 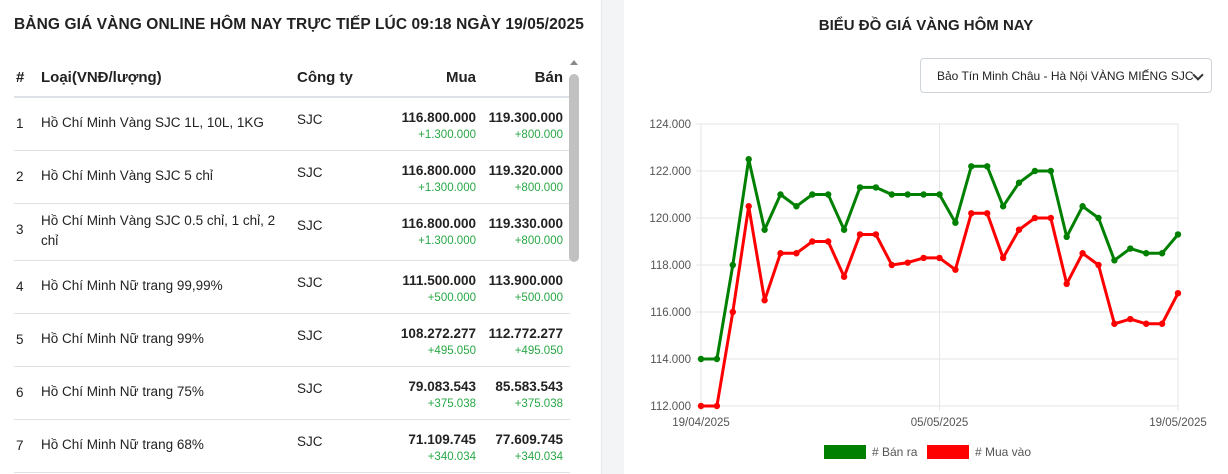 What do you see at coordinates (538, 298) in the screenshot?
I see `row-sell-change: +500.000` at bounding box center [538, 298].